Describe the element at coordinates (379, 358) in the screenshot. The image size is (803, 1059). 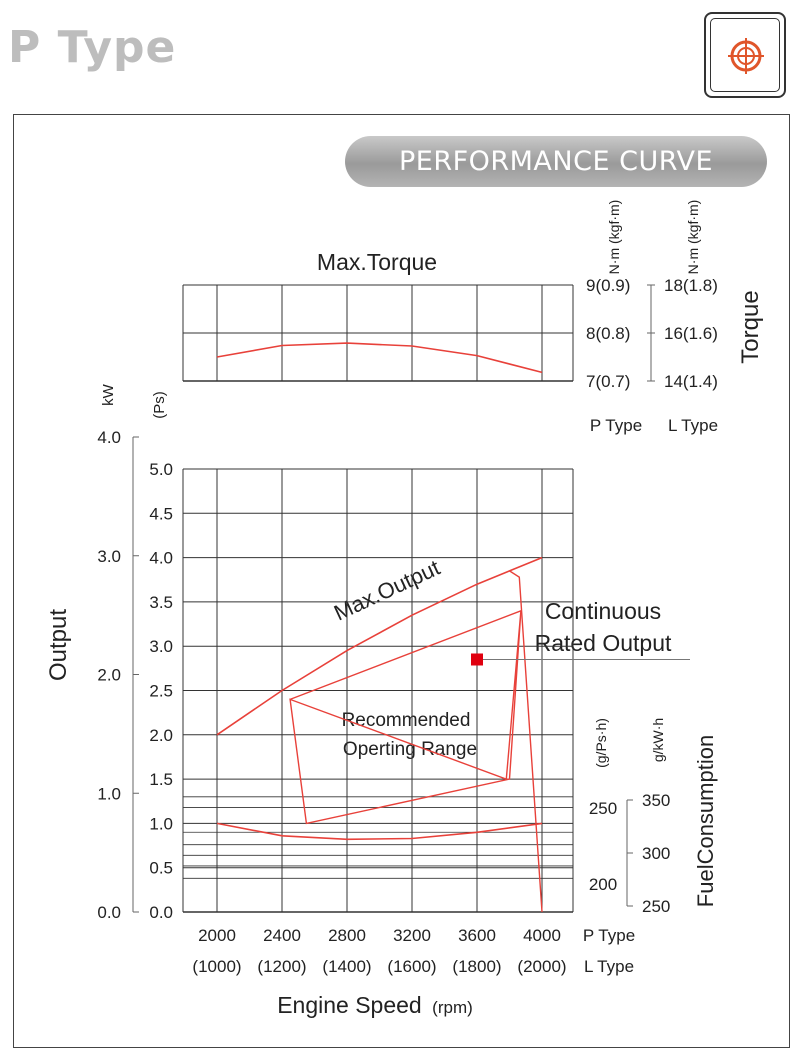
I see `max-torque-curve` at that location.